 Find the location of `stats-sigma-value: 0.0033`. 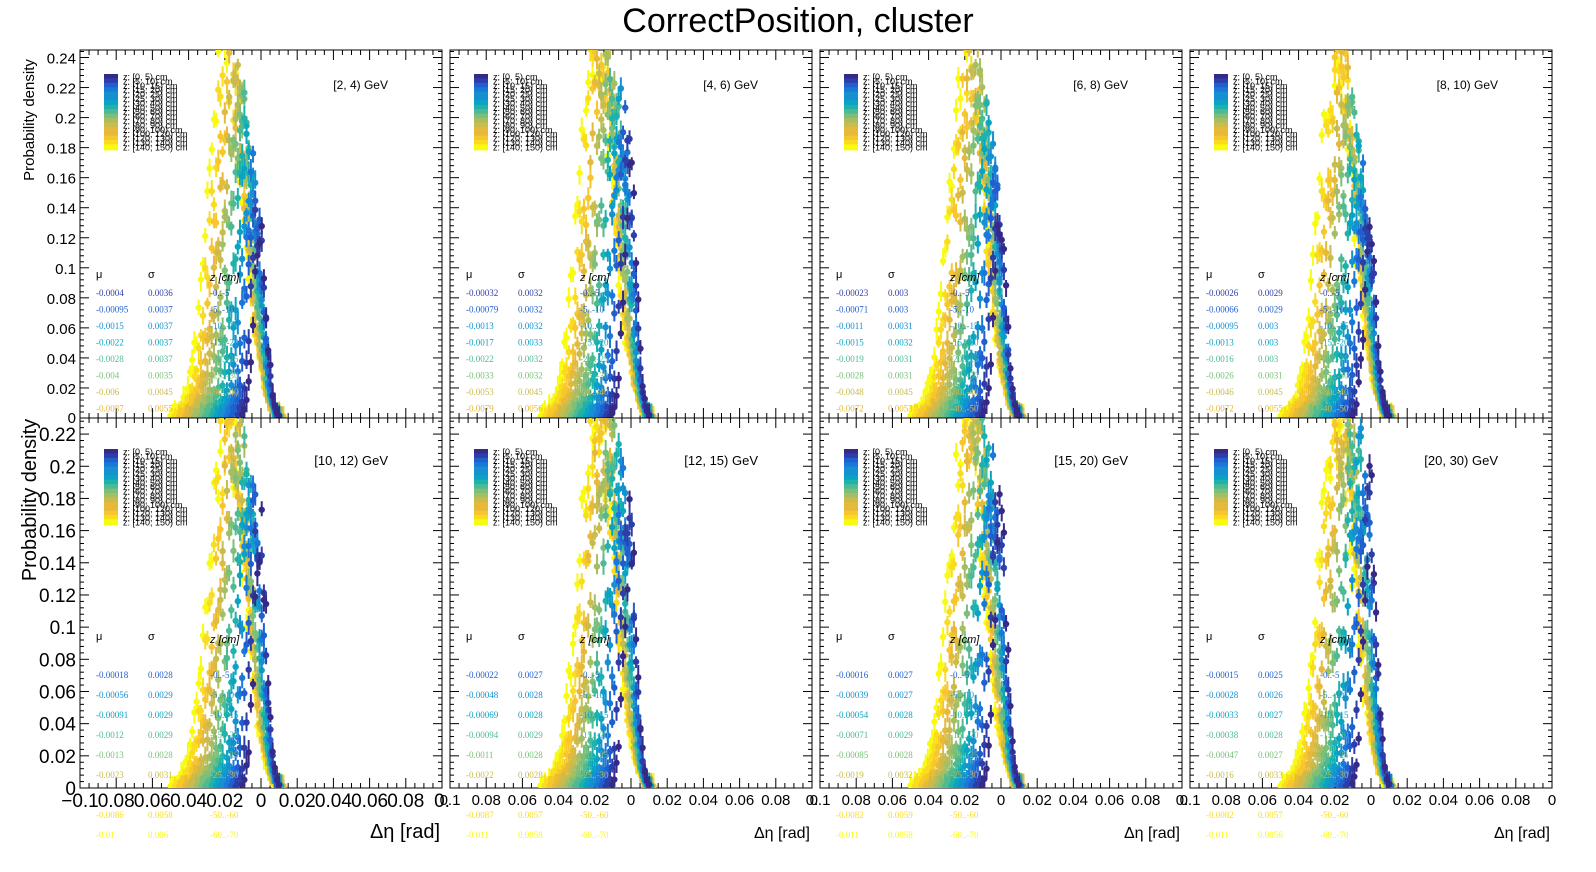

stats-sigma-value: 0.0033 is located at coordinates (530, 343).